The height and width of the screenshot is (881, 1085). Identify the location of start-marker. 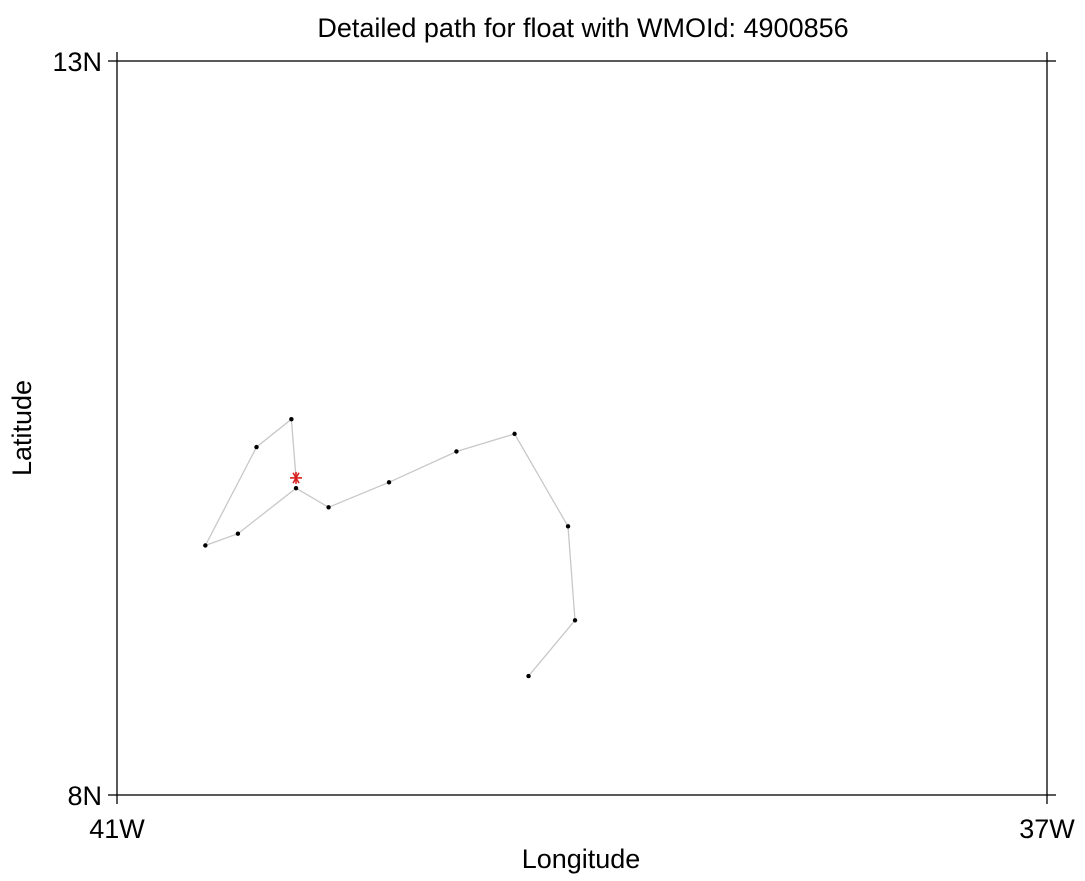
(296, 477).